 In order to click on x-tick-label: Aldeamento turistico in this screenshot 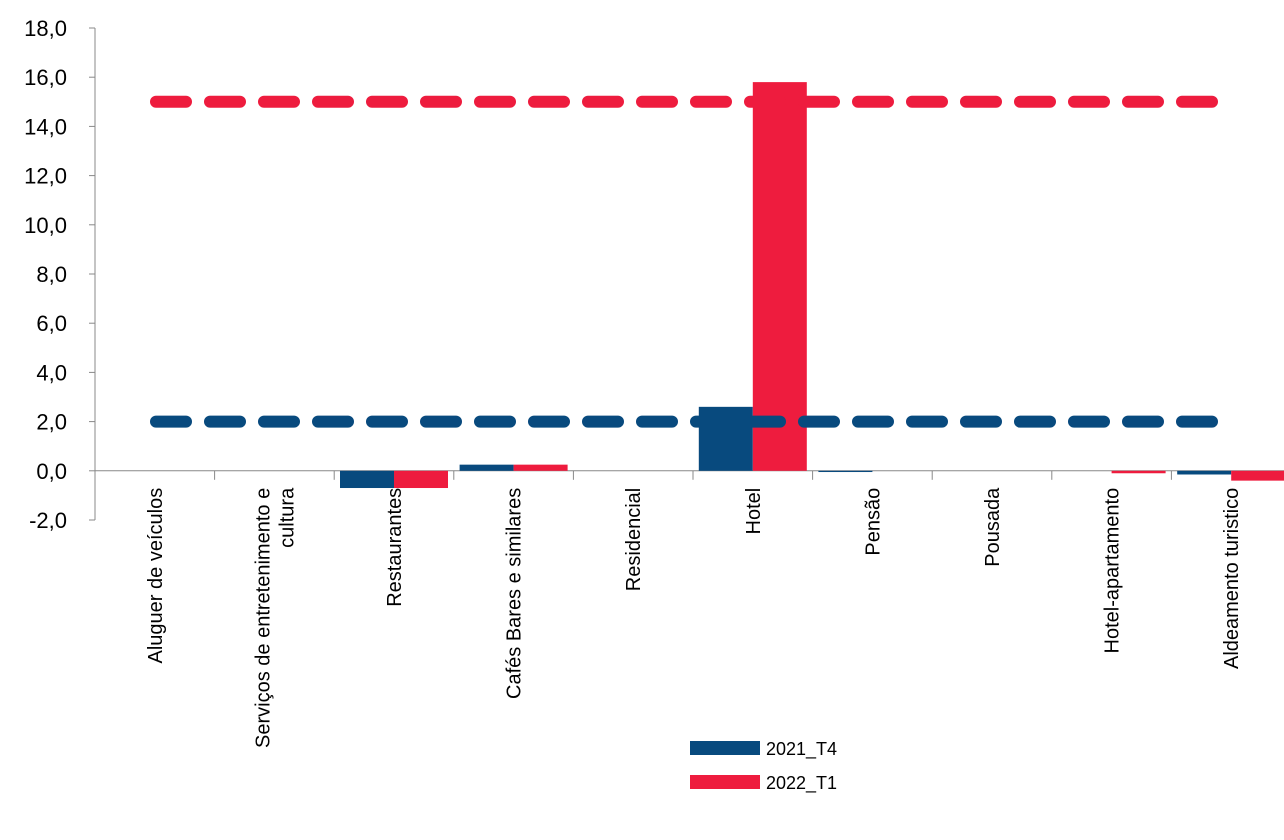, I will do `click(1232, 578)`.